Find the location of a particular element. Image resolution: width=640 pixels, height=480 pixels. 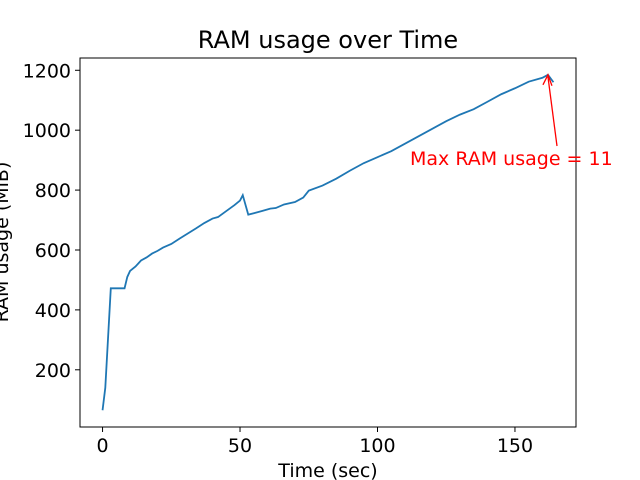

x-tick-label: 150 is located at coordinates (515, 446).